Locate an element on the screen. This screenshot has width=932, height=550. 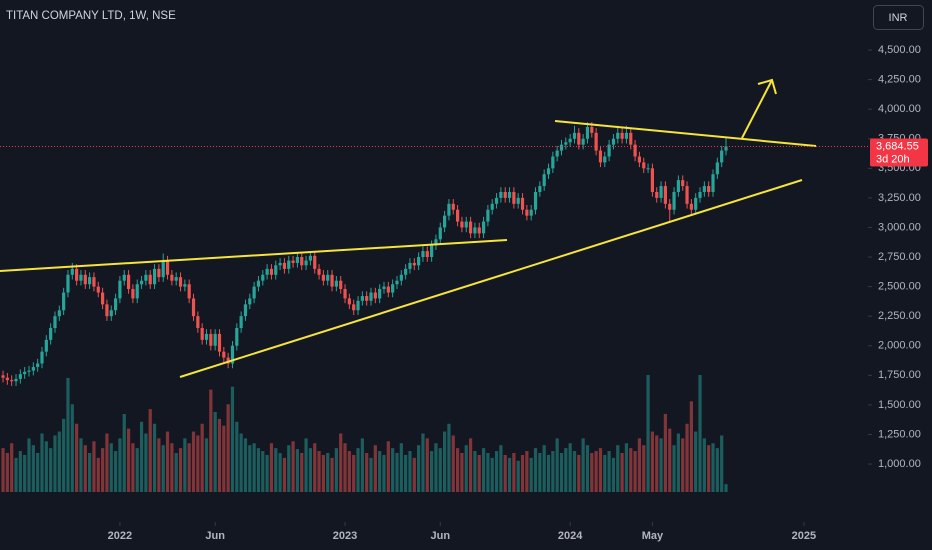
arrow-head is located at coordinates (767, 86).